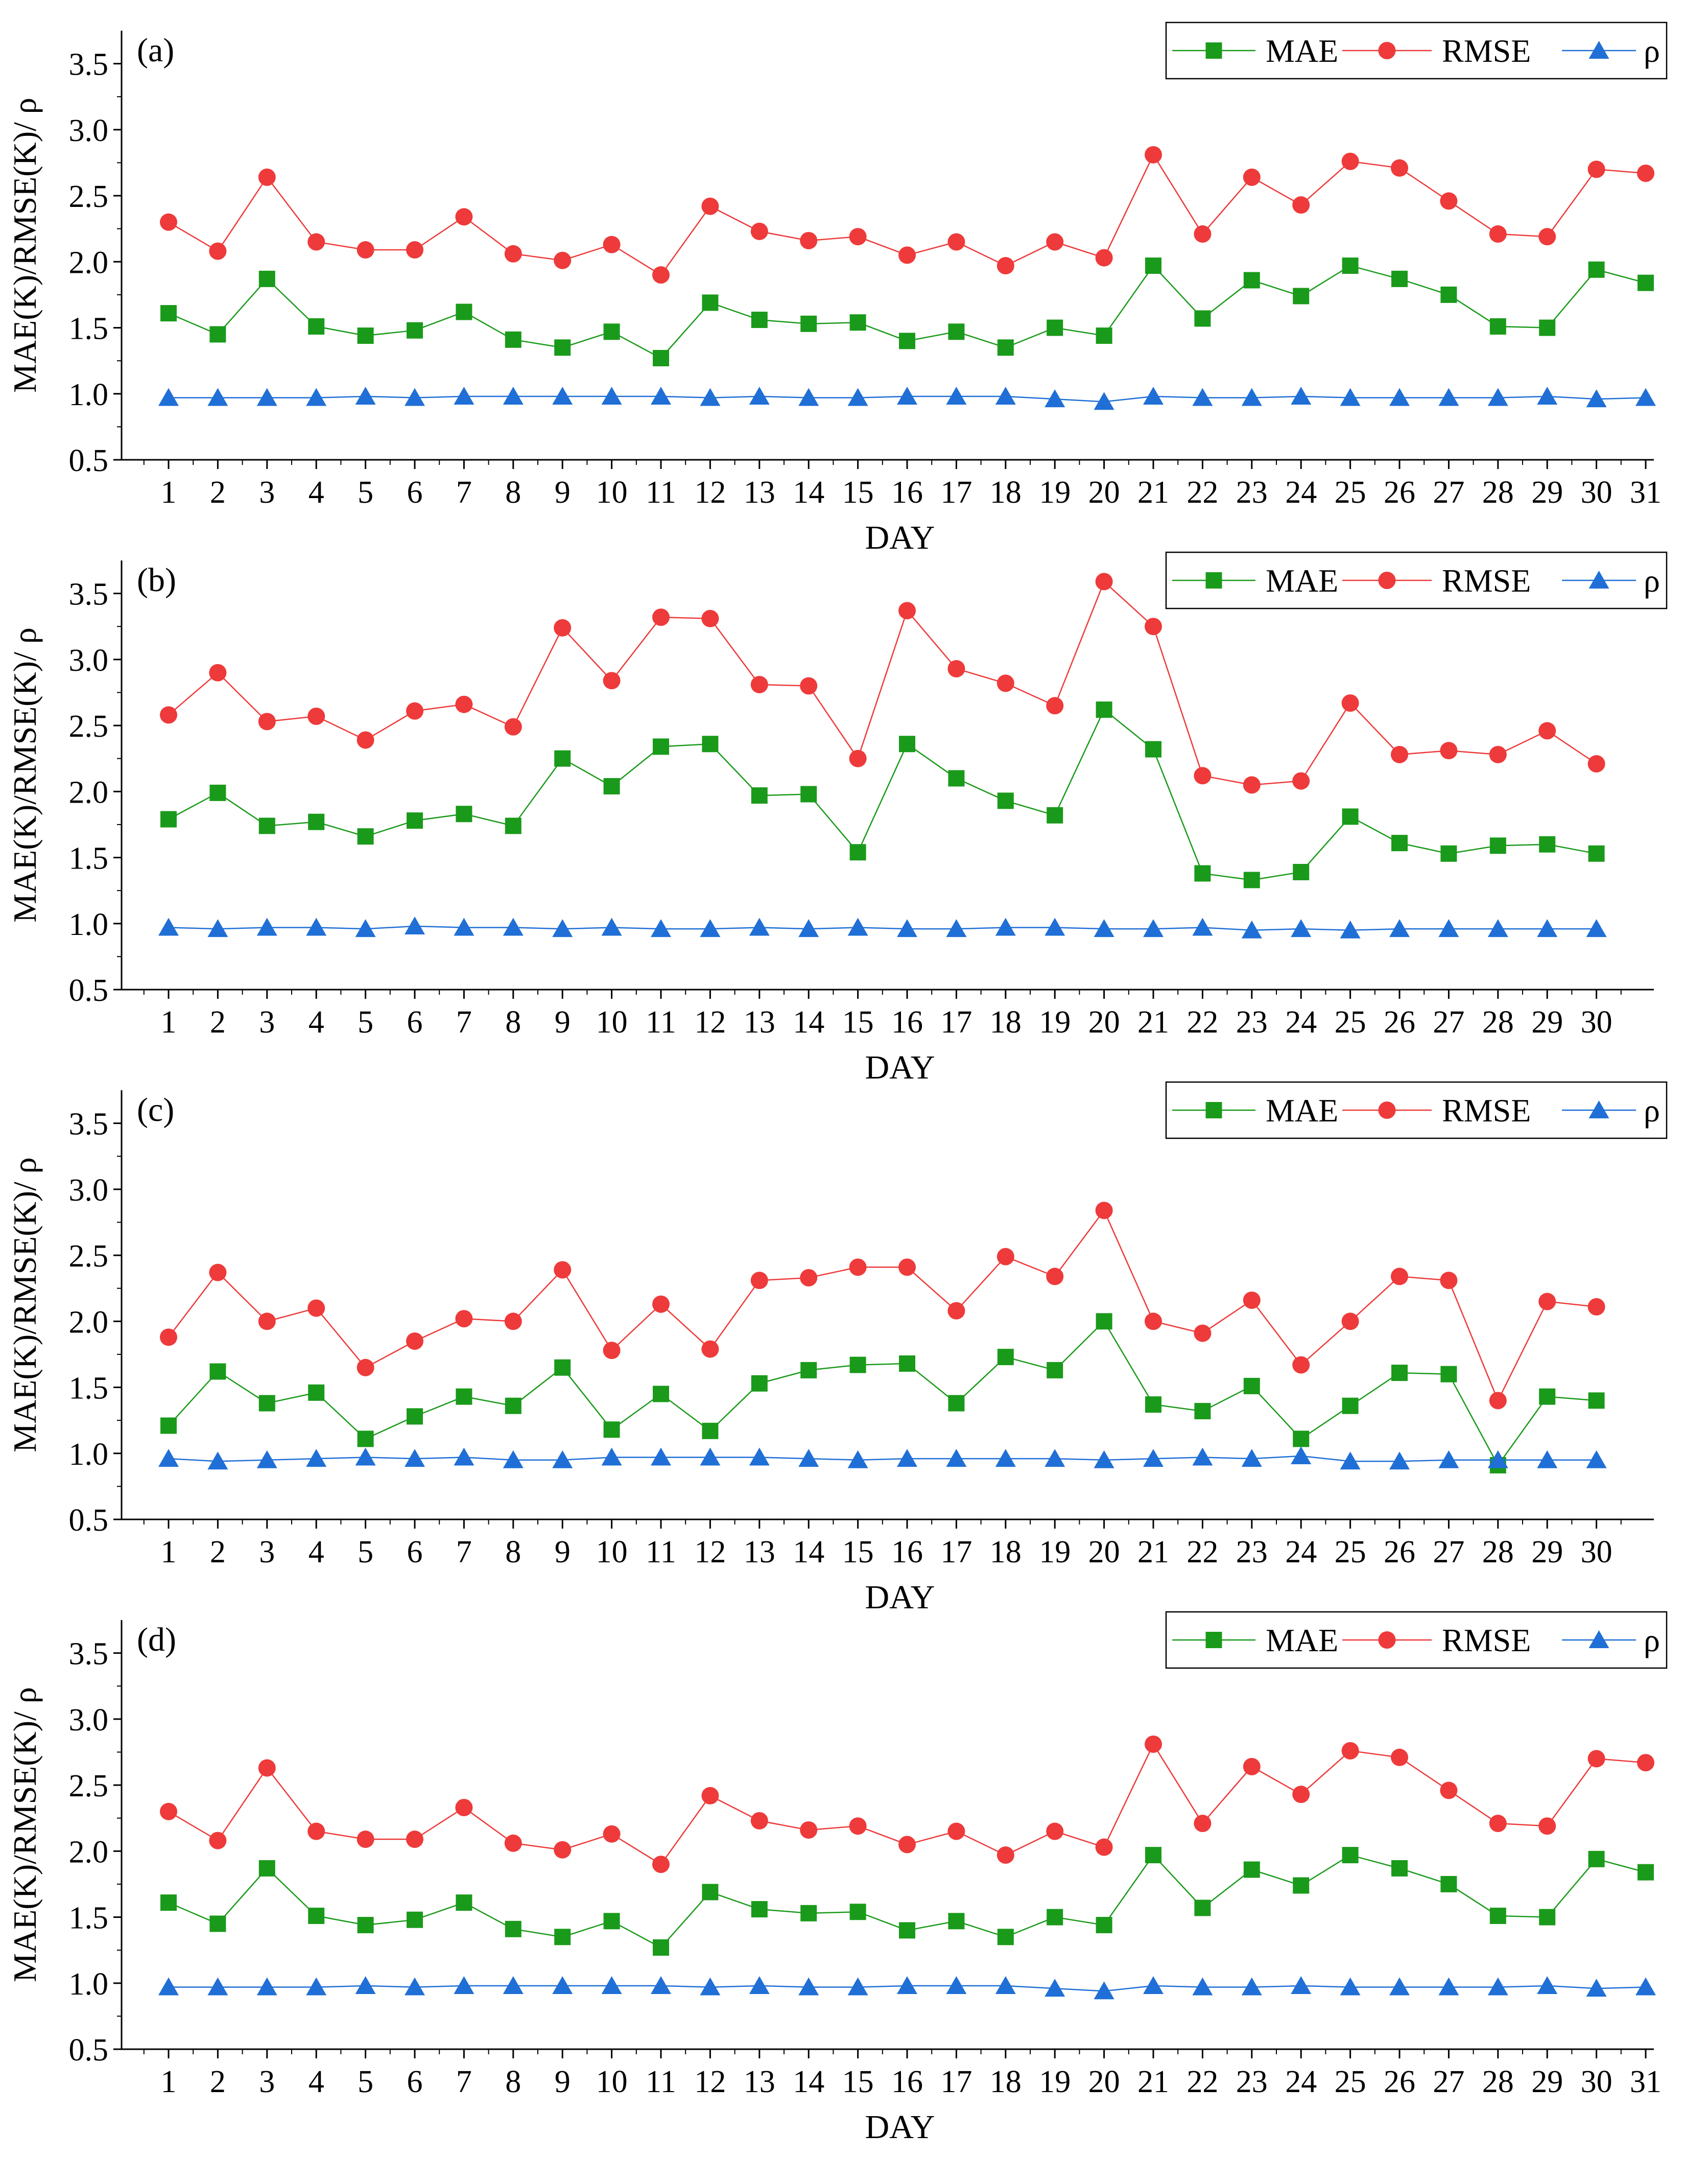 This screenshot has width=1708, height=2157. What do you see at coordinates (907, 1023) in the screenshot?
I see `x-tick-label: 16` at bounding box center [907, 1023].